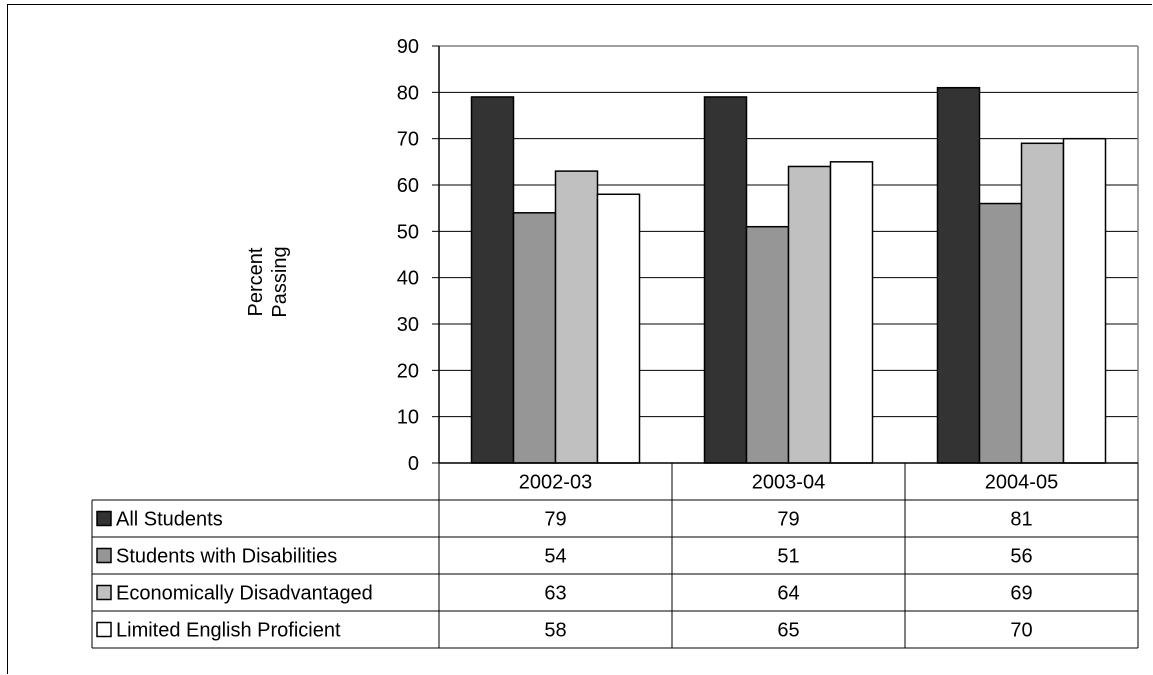 The width and height of the screenshot is (1153, 675). I want to click on y-tick-label: 0, so click(413, 464).